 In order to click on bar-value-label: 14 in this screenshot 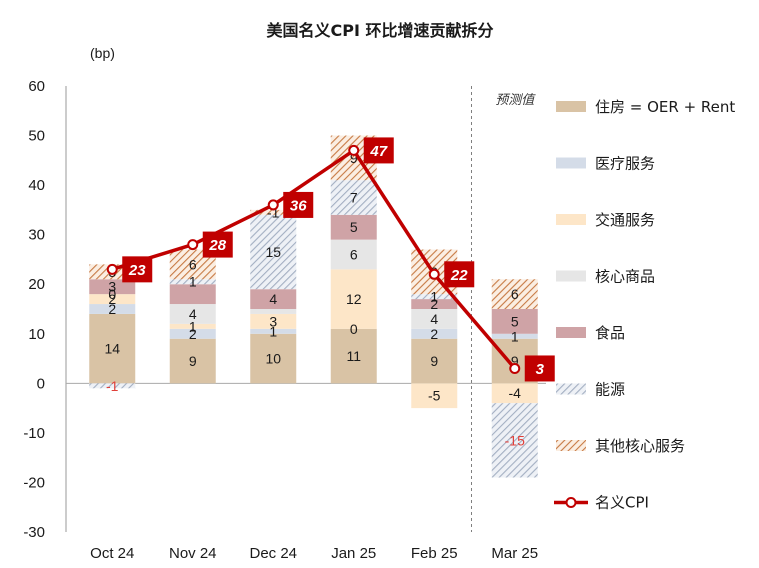, I will do `click(112, 349)`.